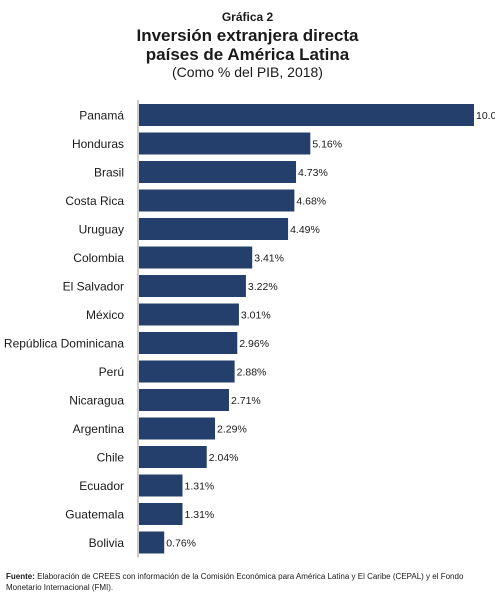 The image size is (495, 600). What do you see at coordinates (107, 543) in the screenshot?
I see `category-label-bolivia: Bolivia` at bounding box center [107, 543].